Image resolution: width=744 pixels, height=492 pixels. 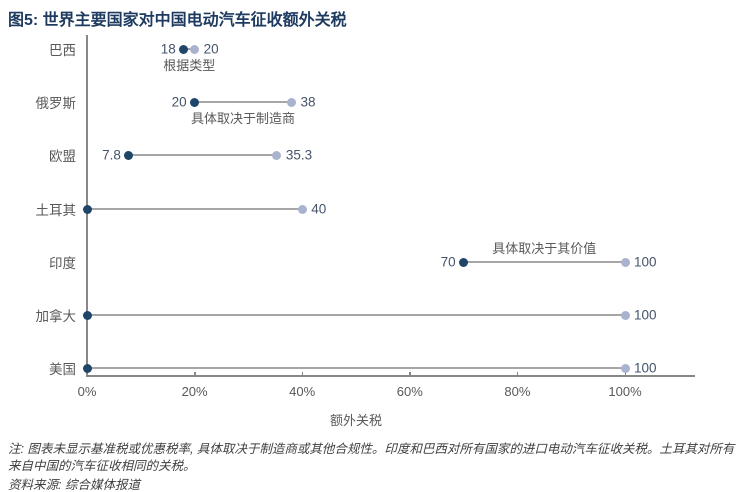 What do you see at coordinates (517, 391) in the screenshot?
I see `x-tick-label: 80%` at bounding box center [517, 391].